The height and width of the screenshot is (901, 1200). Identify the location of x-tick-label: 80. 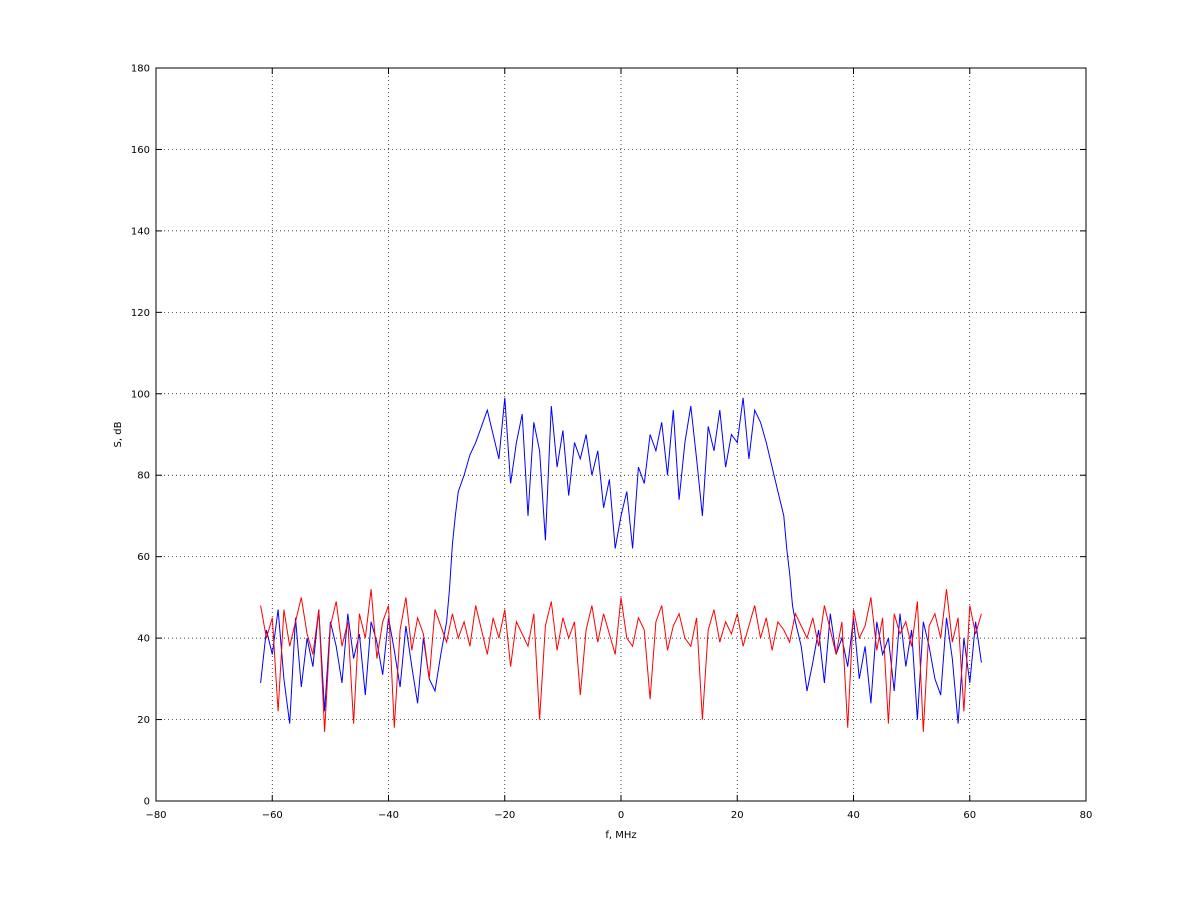
(1086, 815).